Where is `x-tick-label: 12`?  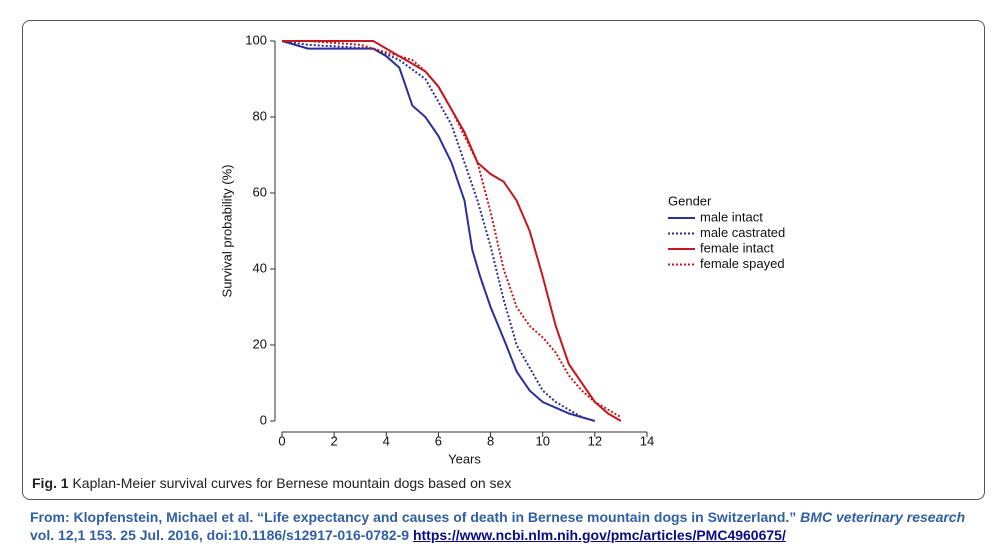
x-tick-label: 12 is located at coordinates (595, 440).